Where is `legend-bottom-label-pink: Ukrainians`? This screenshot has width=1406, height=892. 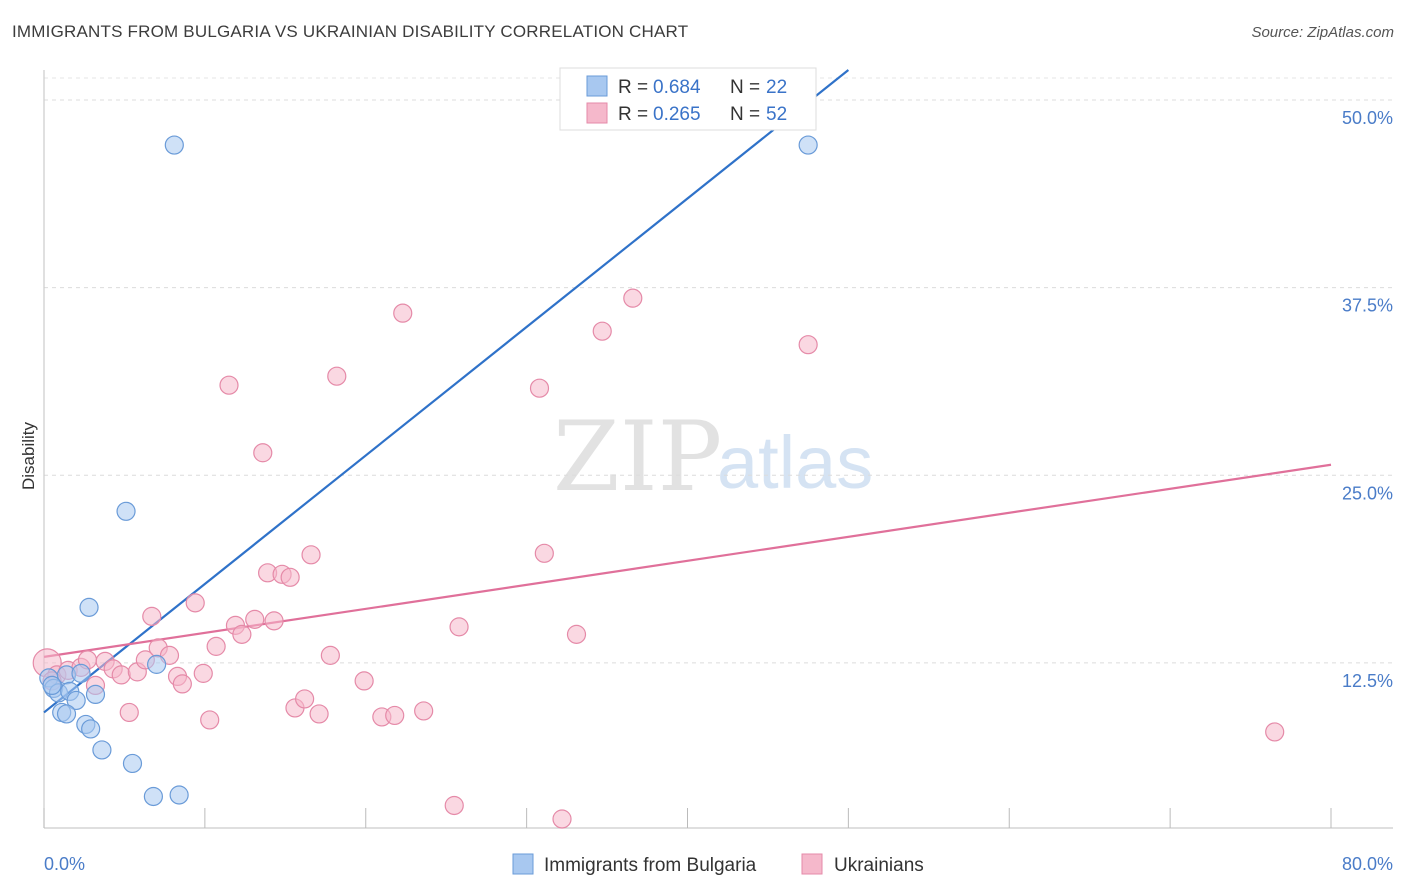 legend-bottom-label-pink: Ukrainians is located at coordinates (879, 865).